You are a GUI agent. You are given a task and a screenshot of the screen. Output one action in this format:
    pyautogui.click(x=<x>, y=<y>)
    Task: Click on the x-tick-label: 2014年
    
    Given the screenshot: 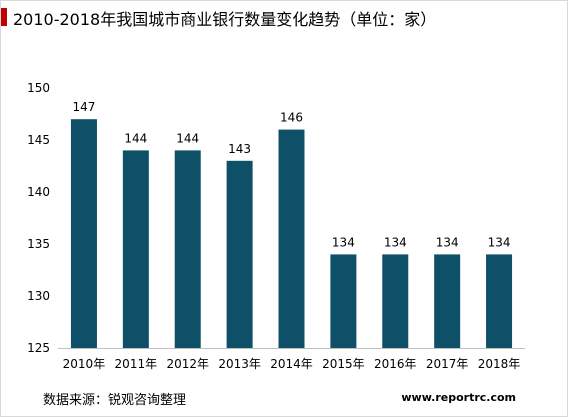 What is the action you would take?
    pyautogui.click(x=291, y=364)
    